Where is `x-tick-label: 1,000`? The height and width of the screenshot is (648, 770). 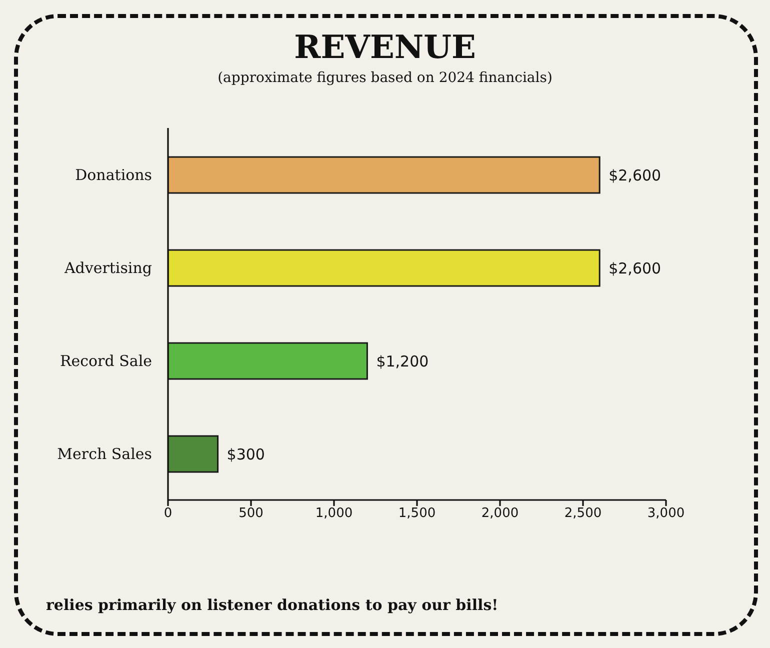 x-tick-label: 1,000 is located at coordinates (334, 514).